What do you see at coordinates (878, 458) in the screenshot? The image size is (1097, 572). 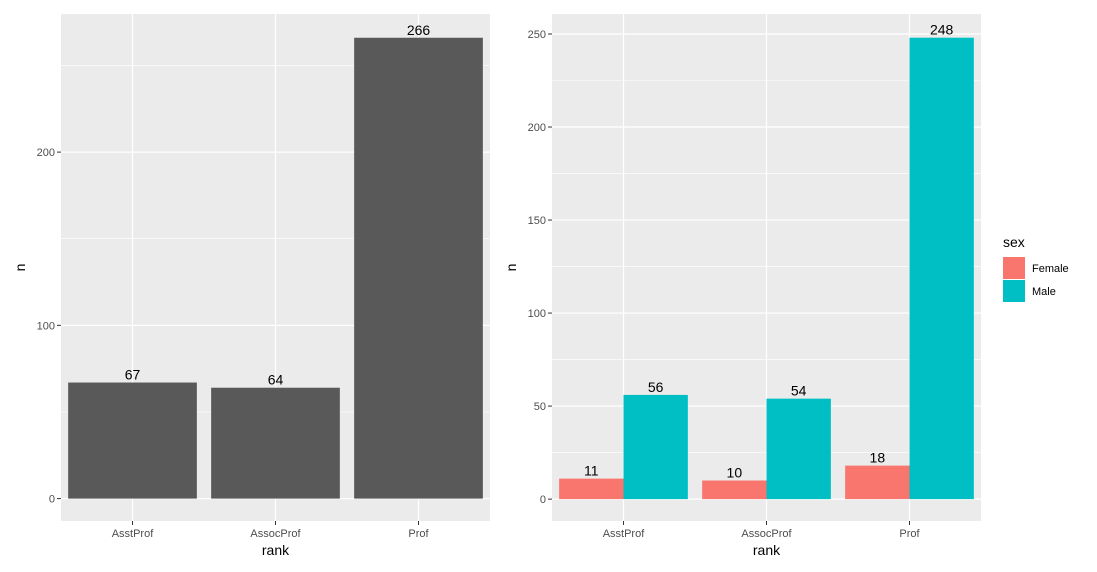 I see `data-label: 18` at bounding box center [878, 458].